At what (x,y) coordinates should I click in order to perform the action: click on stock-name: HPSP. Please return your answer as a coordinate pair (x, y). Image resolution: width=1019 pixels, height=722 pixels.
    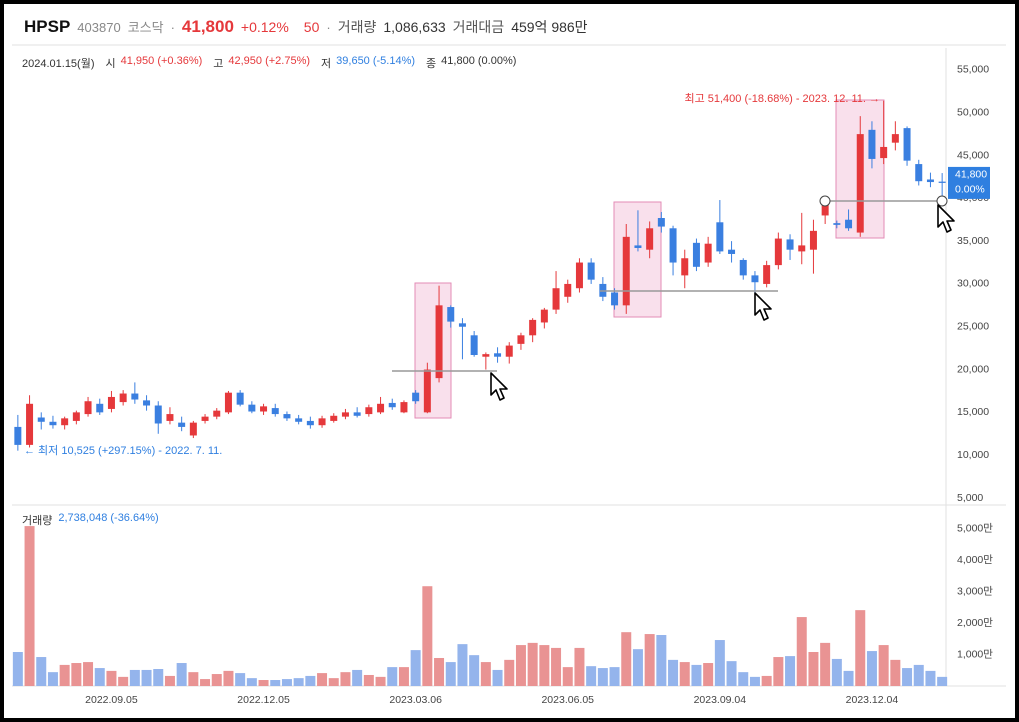
    Looking at the image, I should click on (47, 26).